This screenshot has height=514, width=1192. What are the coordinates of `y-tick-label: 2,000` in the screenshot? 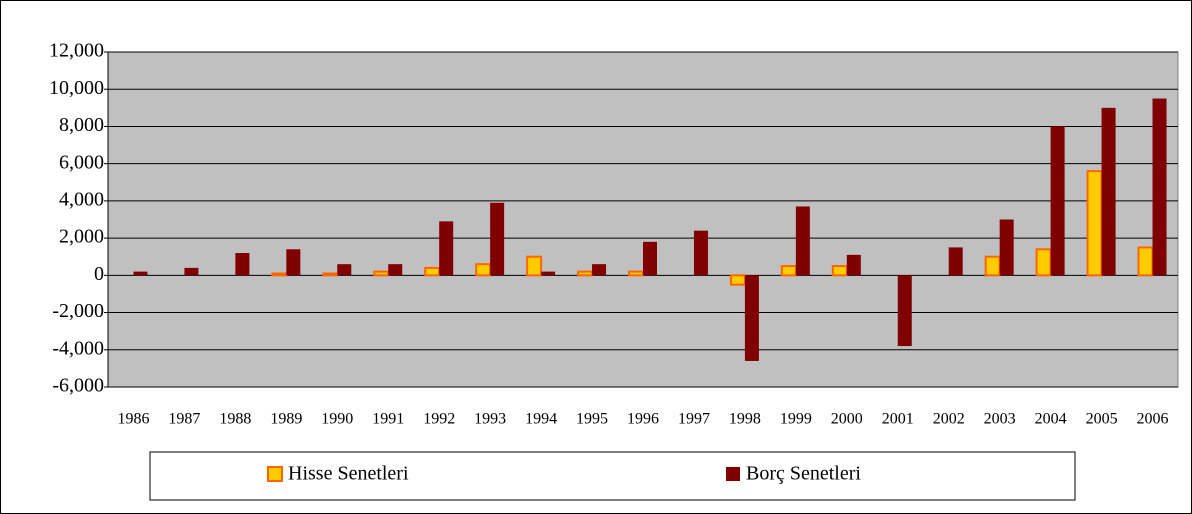 It's located at (81, 237).